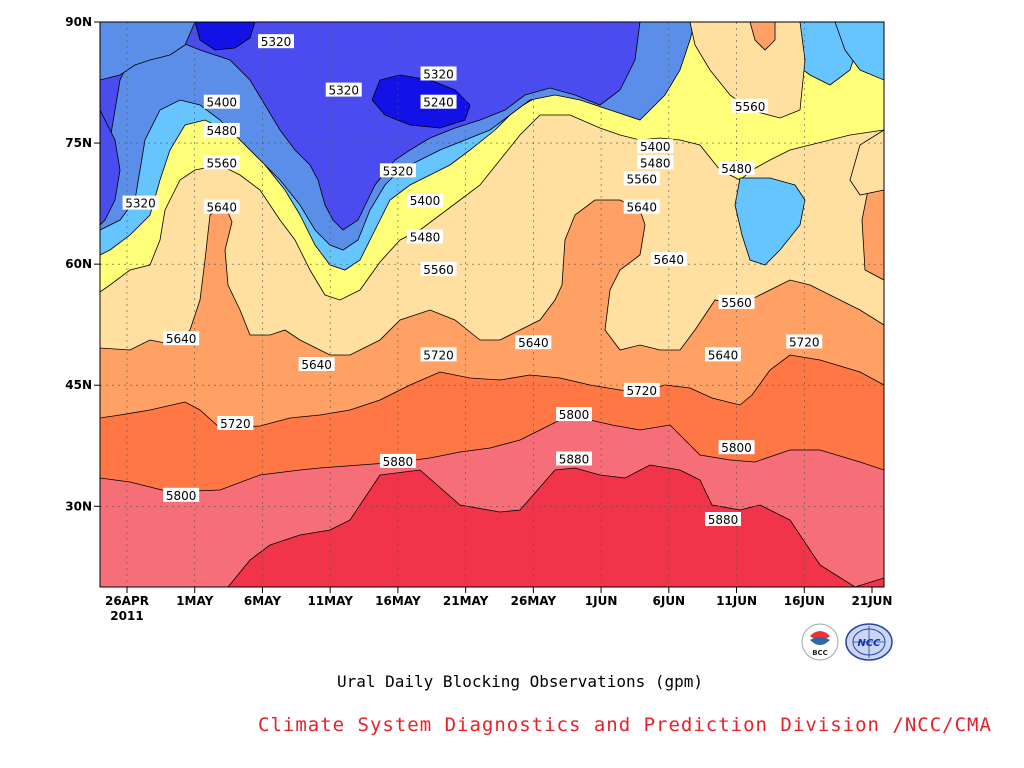 This screenshot has width=1024, height=768. I want to click on contour-label: 5240, so click(438, 102).